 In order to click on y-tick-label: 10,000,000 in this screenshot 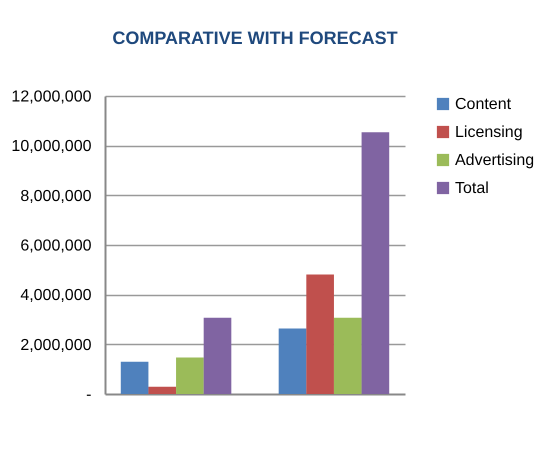, I will do `click(51, 147)`.